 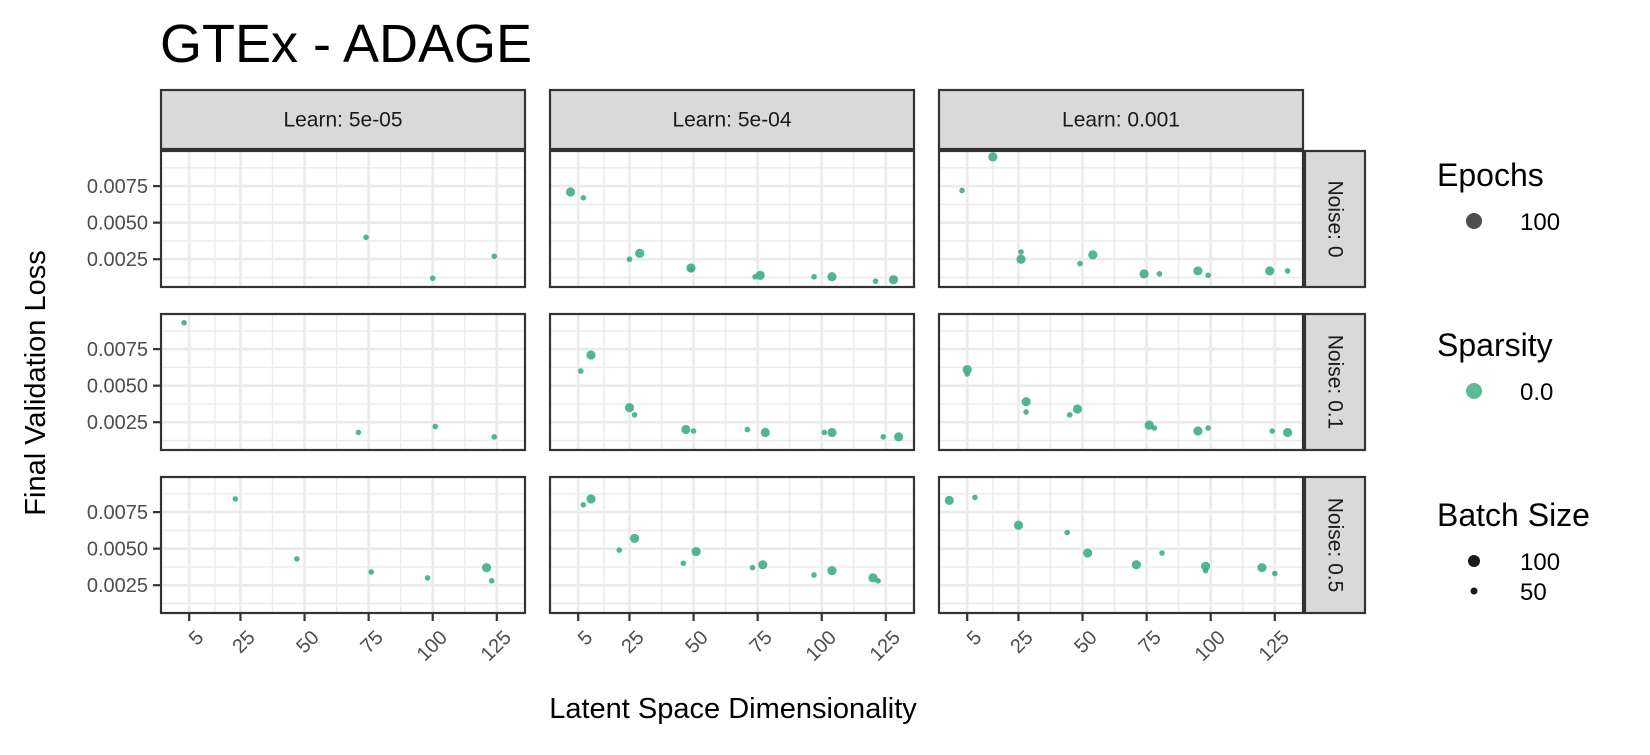 I want to click on legend-label: 0.0, so click(x=1536, y=392).